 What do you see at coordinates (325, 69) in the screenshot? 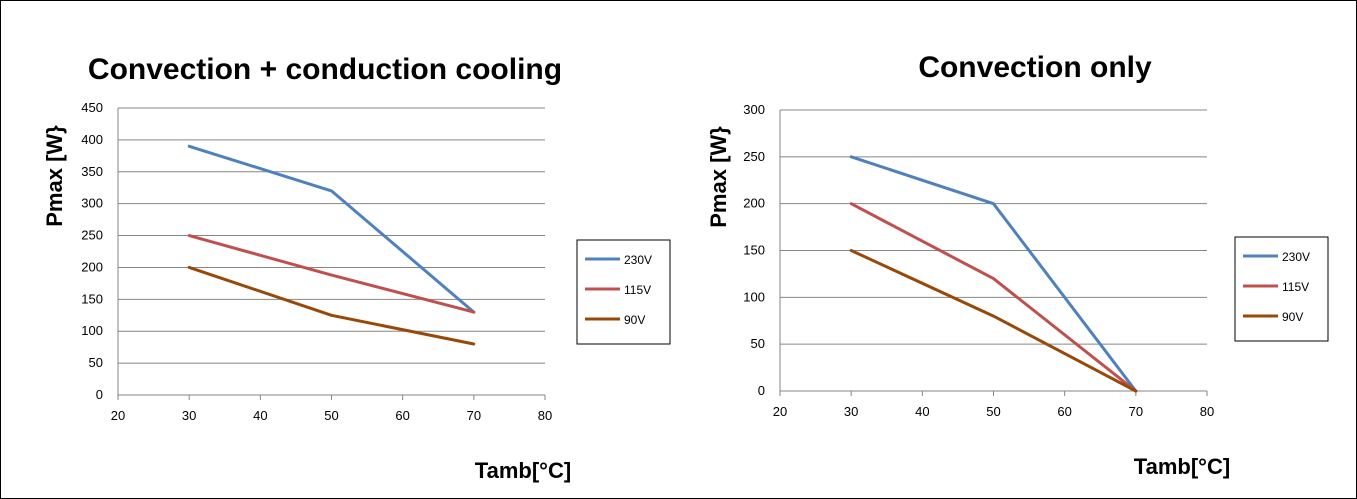
I see `chart-title: Convection + conduction cooling` at bounding box center [325, 69].